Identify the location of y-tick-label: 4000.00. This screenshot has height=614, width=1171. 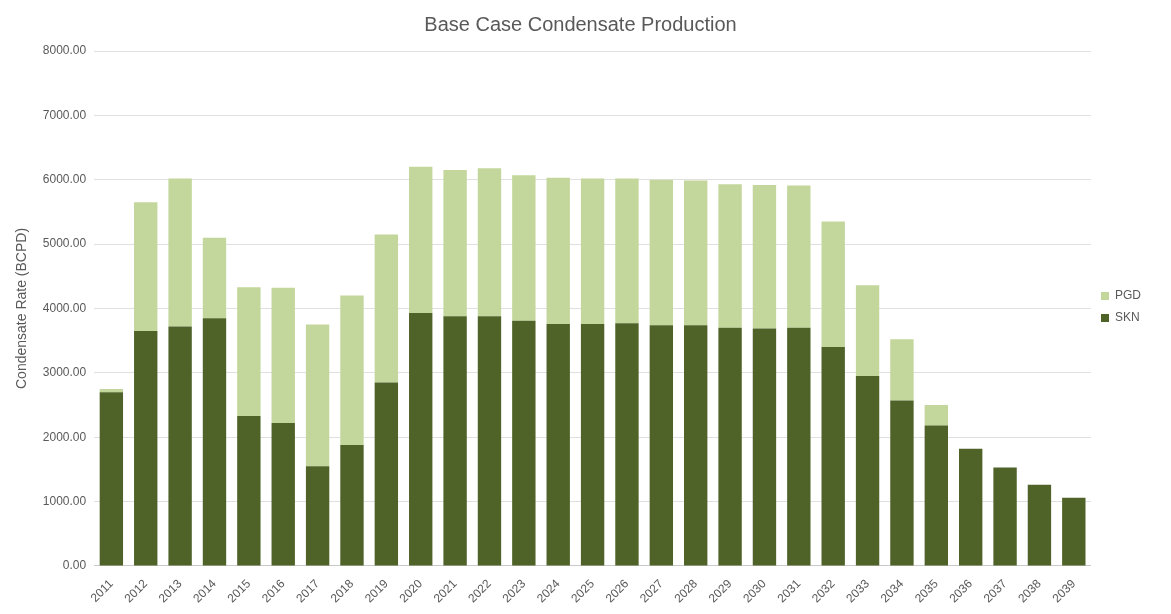
(64, 307).